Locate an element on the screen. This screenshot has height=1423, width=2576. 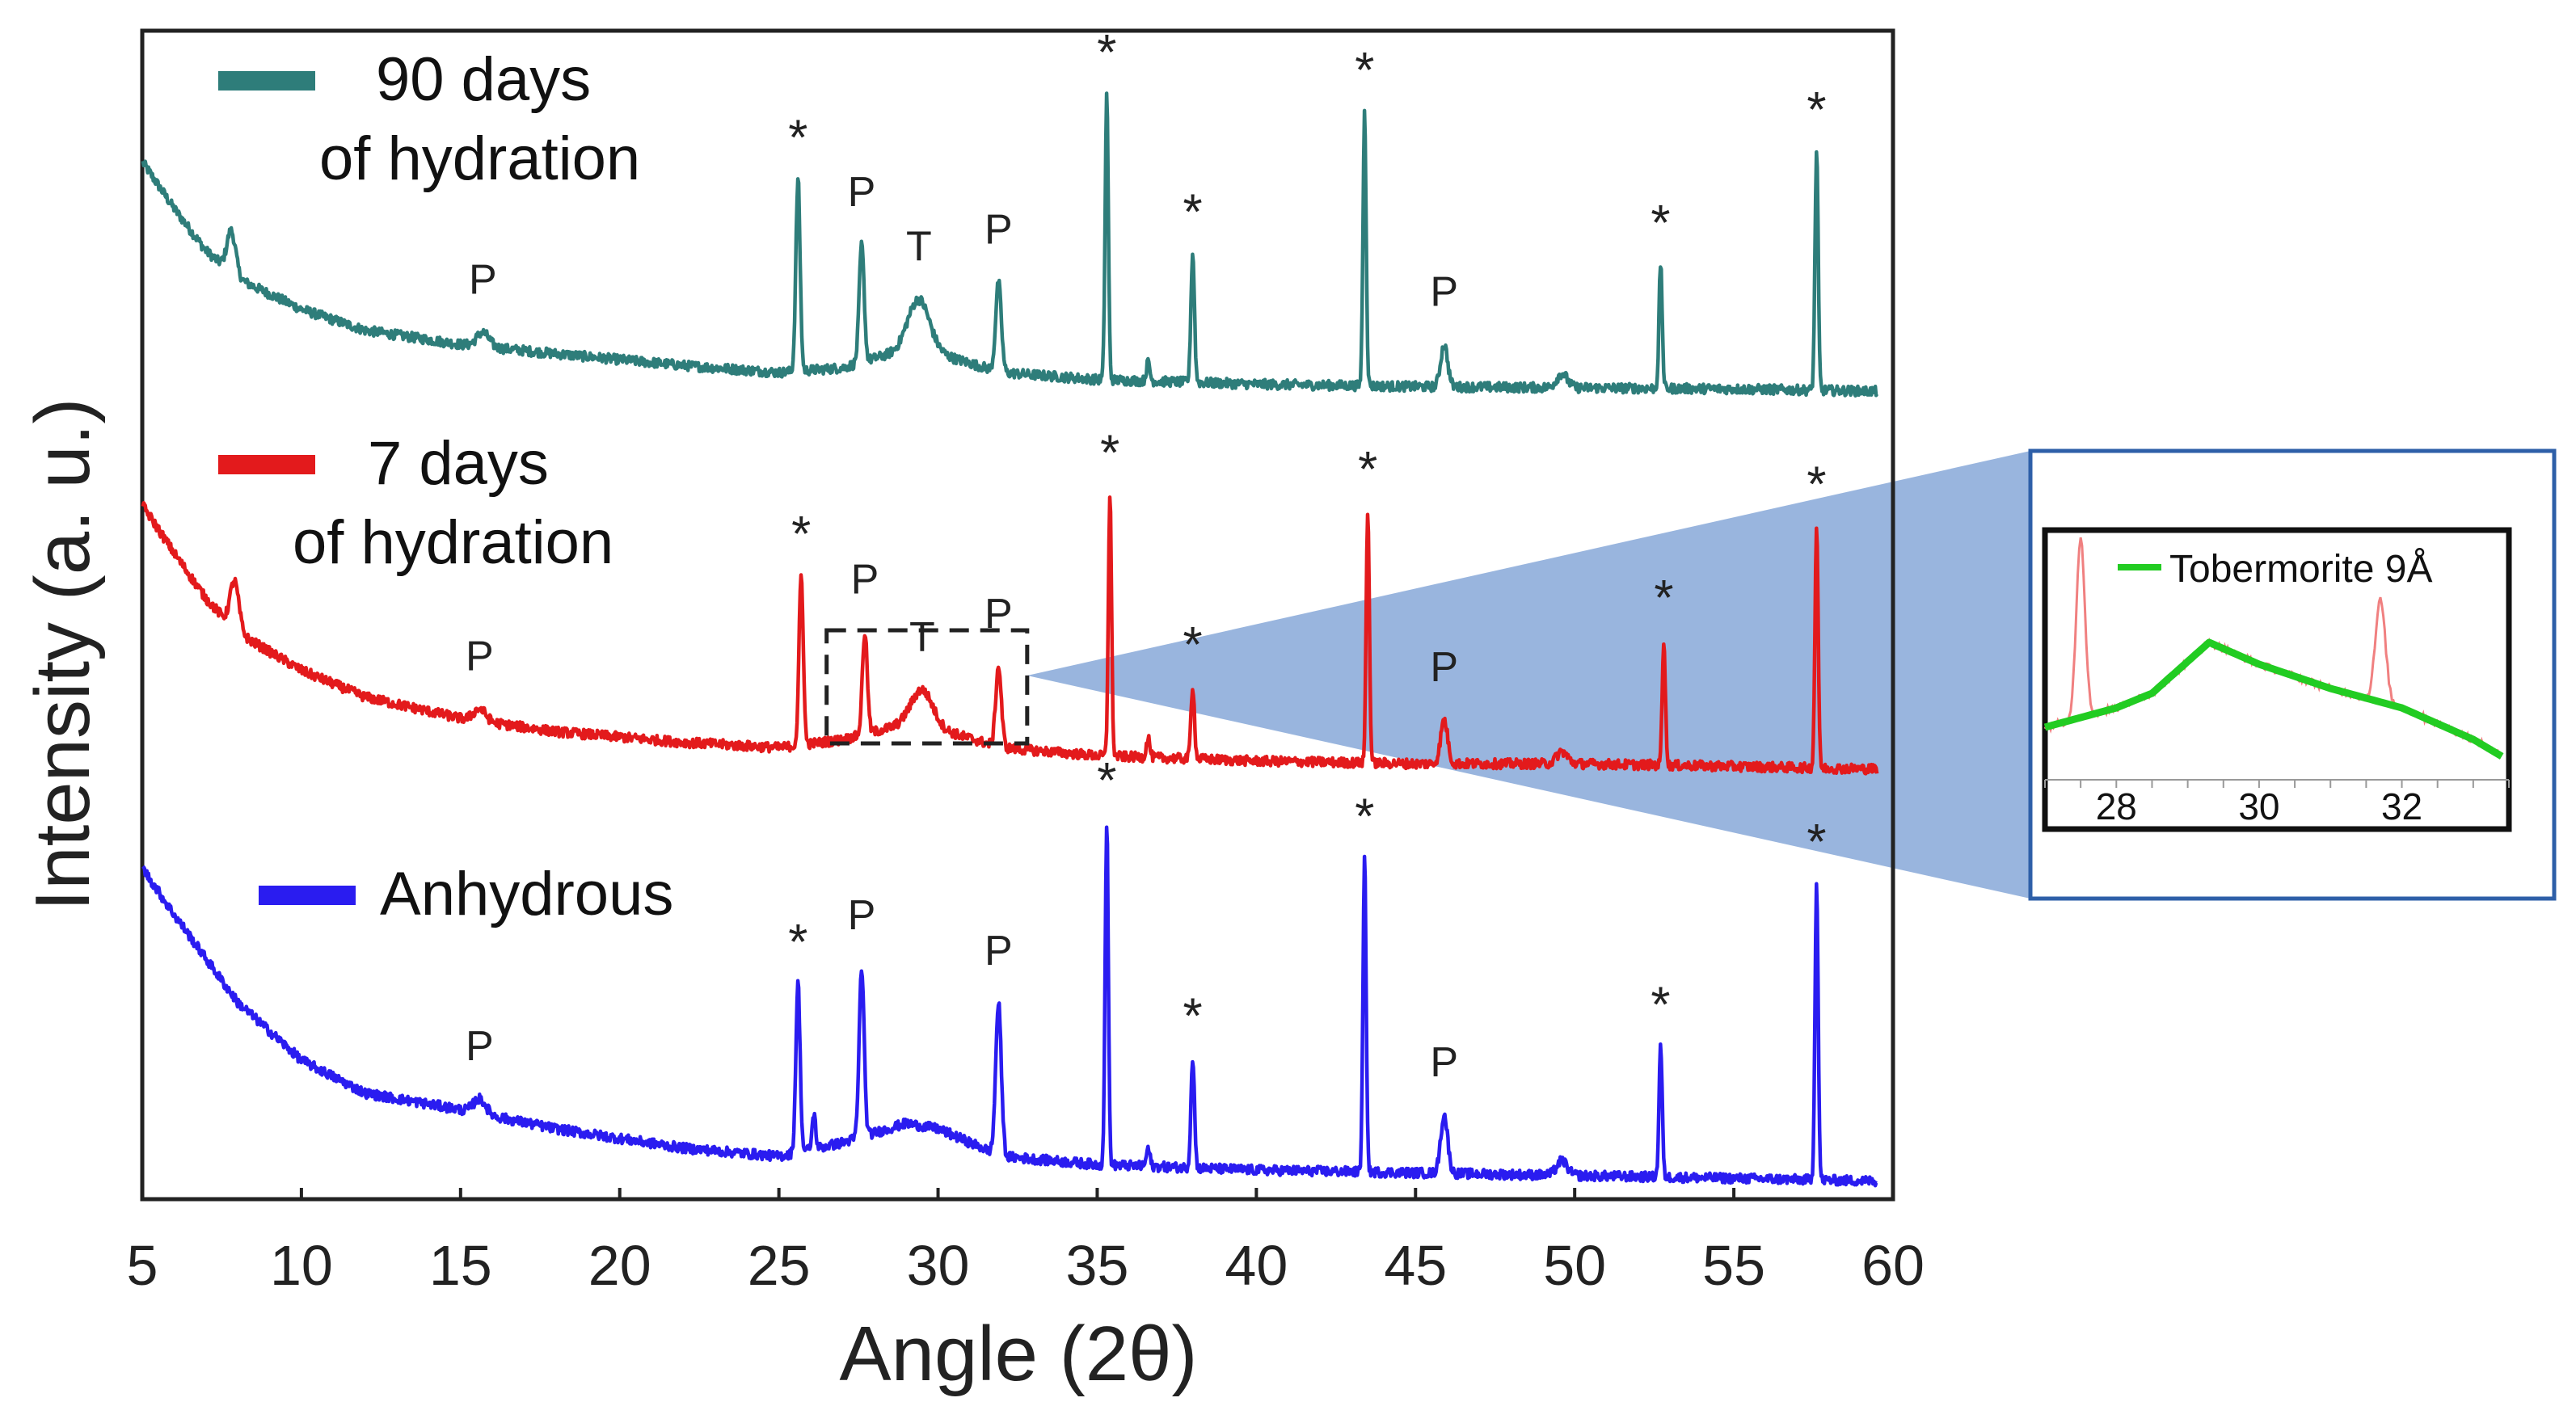
x-tick-label: 55 is located at coordinates (1733, 1265).